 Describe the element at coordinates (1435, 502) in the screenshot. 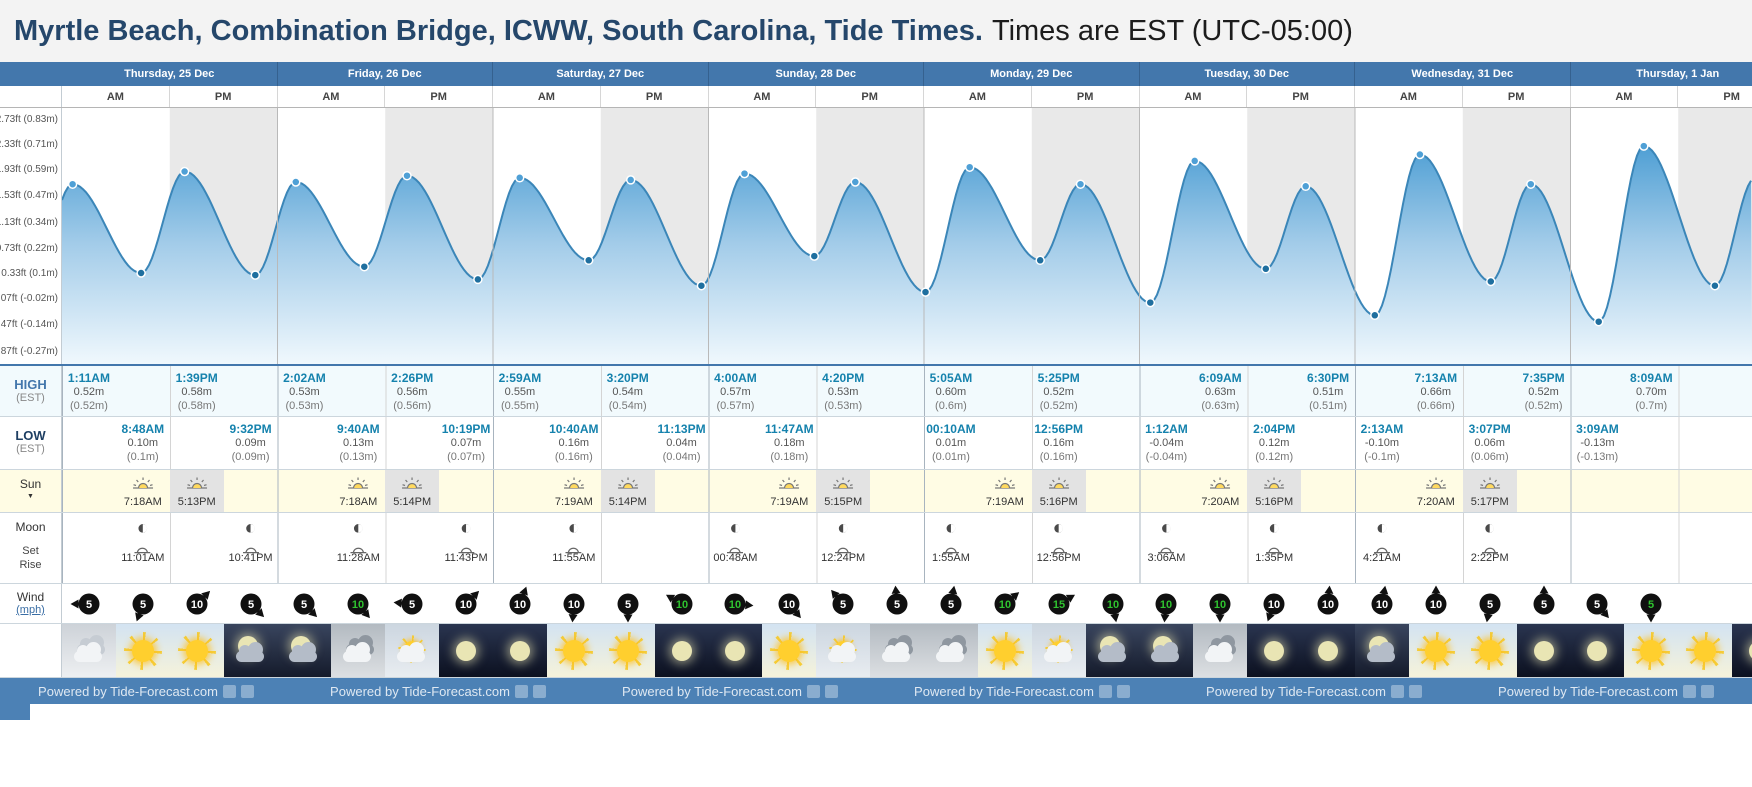

I see `sunrise-time: 7:20AM` at that location.